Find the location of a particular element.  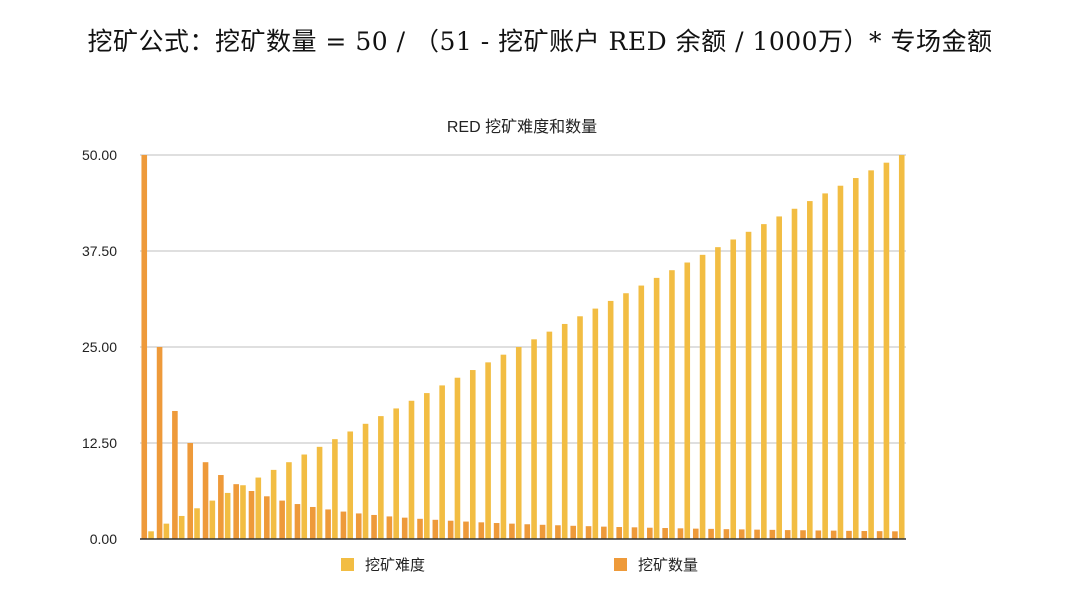

y-tick-label: 12.50 is located at coordinates (99, 443).